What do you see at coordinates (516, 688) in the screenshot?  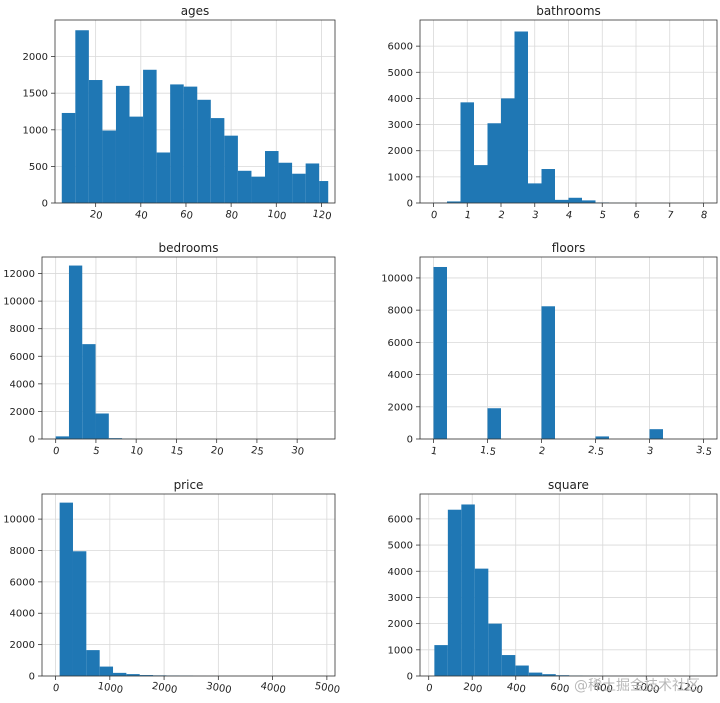 I see `chart-5-xtick-label: 400` at bounding box center [516, 688].